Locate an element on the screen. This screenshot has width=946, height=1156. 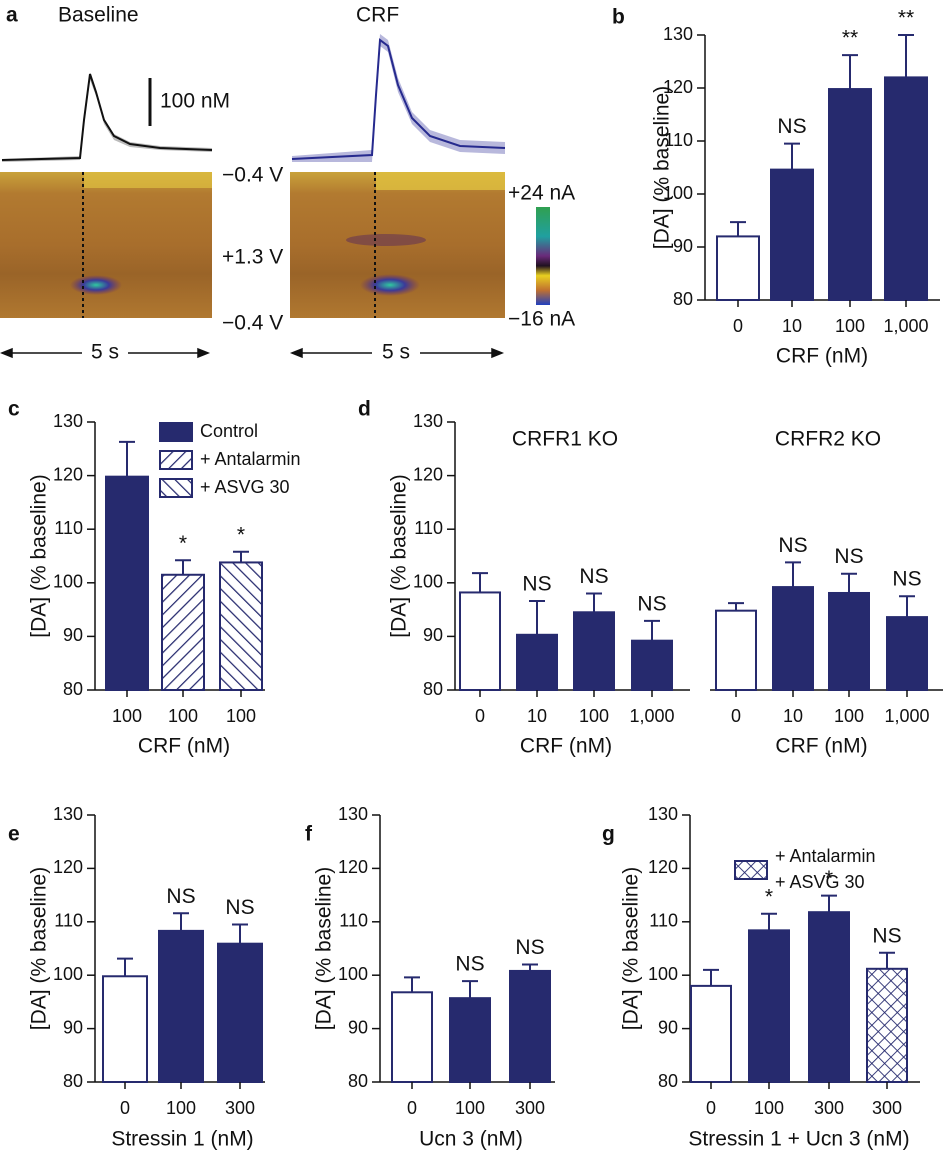
annotation: ** is located at coordinates (850, 38).